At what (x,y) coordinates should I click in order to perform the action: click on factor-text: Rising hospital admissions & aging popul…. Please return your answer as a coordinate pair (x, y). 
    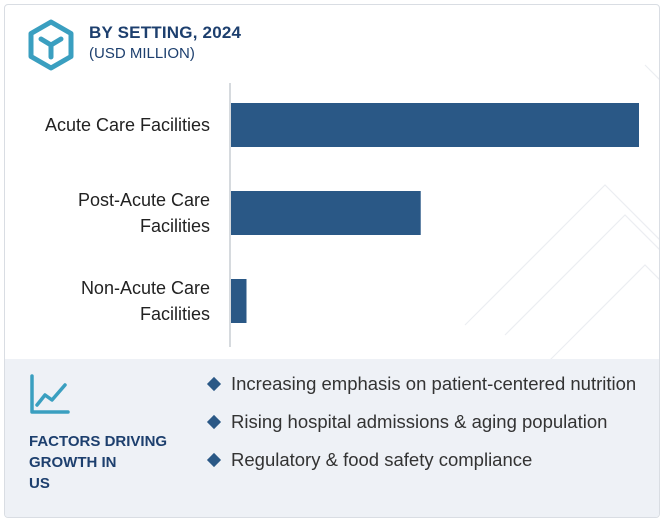
    Looking at the image, I should click on (419, 421).